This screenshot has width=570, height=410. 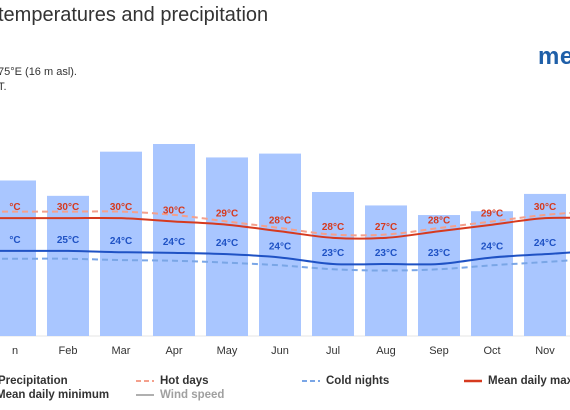 I want to click on chart-title: temperatures and precipitation, so click(x=134, y=15).